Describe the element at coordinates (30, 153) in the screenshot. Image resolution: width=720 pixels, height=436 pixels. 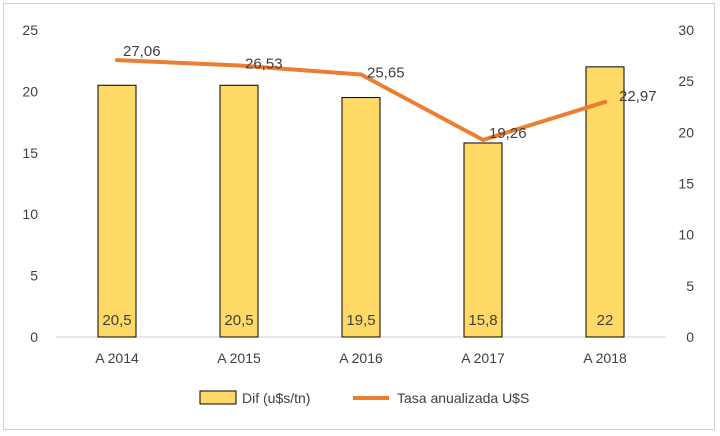
I see `y-left-tick-label: 15` at that location.